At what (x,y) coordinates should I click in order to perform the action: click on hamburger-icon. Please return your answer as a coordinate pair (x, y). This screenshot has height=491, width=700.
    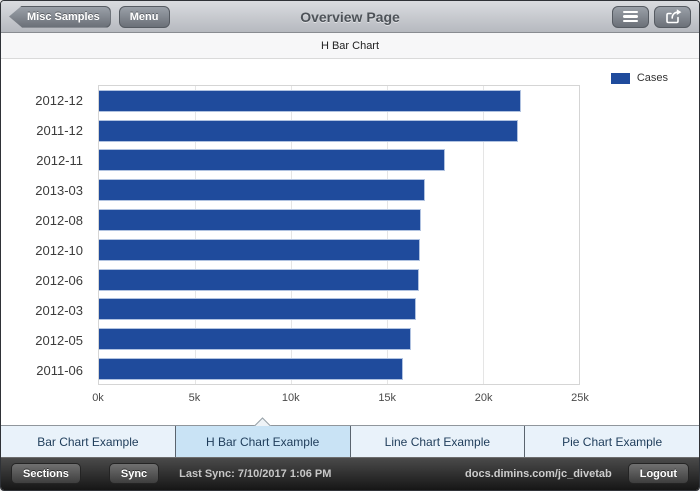
    Looking at the image, I should click on (630, 16).